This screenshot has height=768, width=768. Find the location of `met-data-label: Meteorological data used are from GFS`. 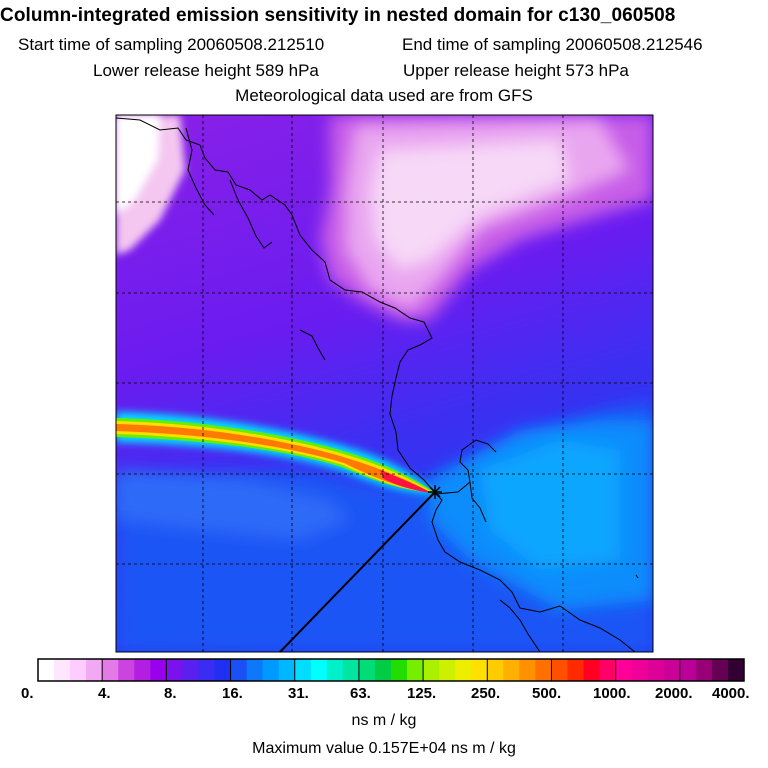

met-data-label: Meteorological data used are from GFS is located at coordinates (384, 95).